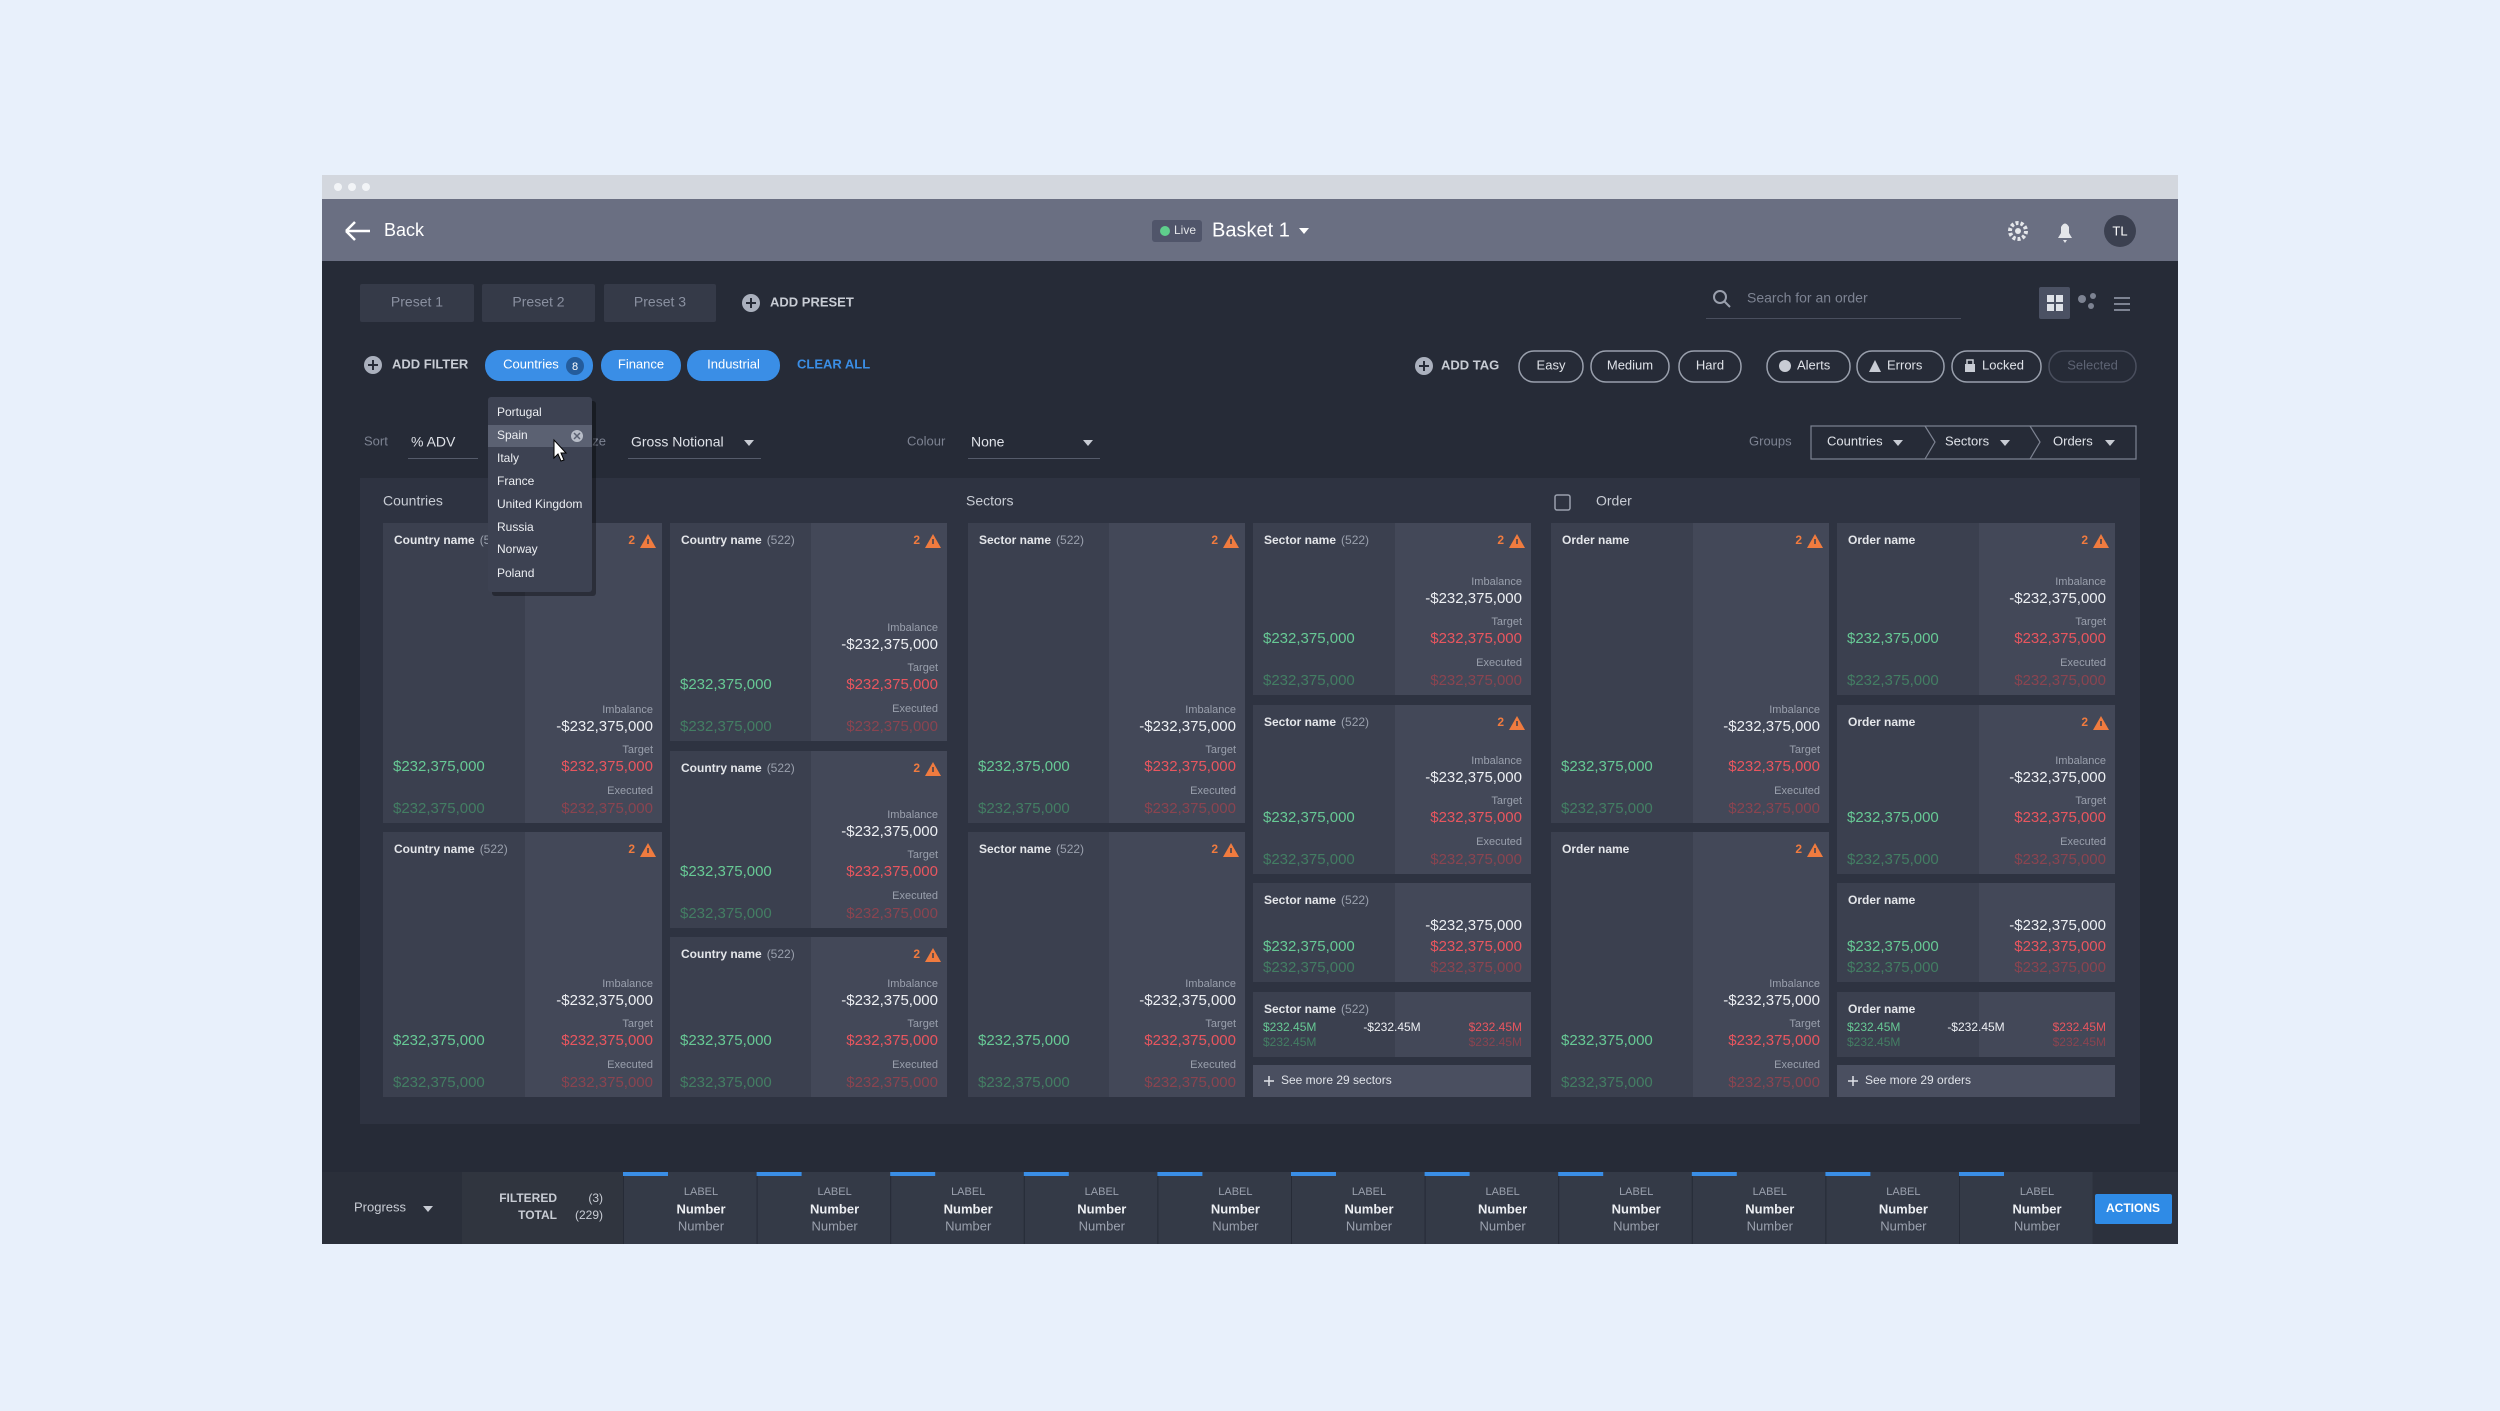 This screenshot has width=2500, height=1411. What do you see at coordinates (1898, 443) in the screenshot?
I see `caret` at bounding box center [1898, 443].